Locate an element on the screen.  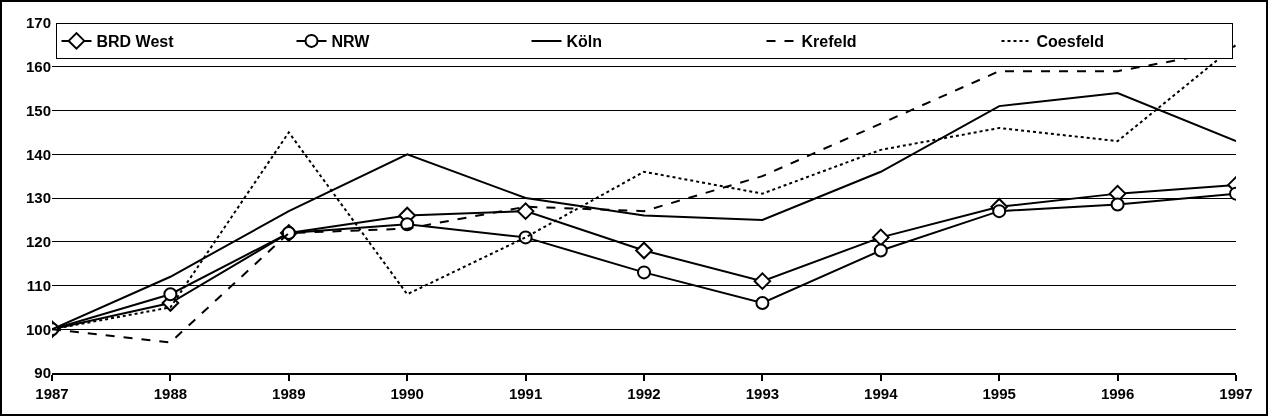
y-tick-label: 160 is located at coordinates (38, 66).